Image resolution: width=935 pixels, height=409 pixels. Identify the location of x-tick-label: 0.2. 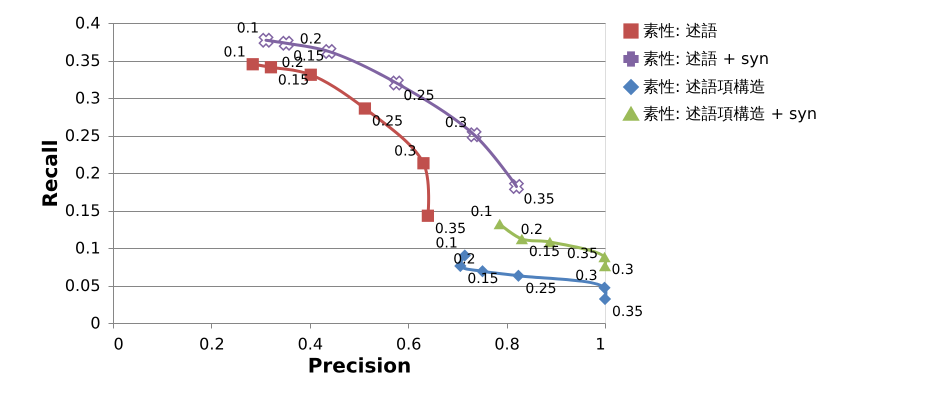
(212, 344).